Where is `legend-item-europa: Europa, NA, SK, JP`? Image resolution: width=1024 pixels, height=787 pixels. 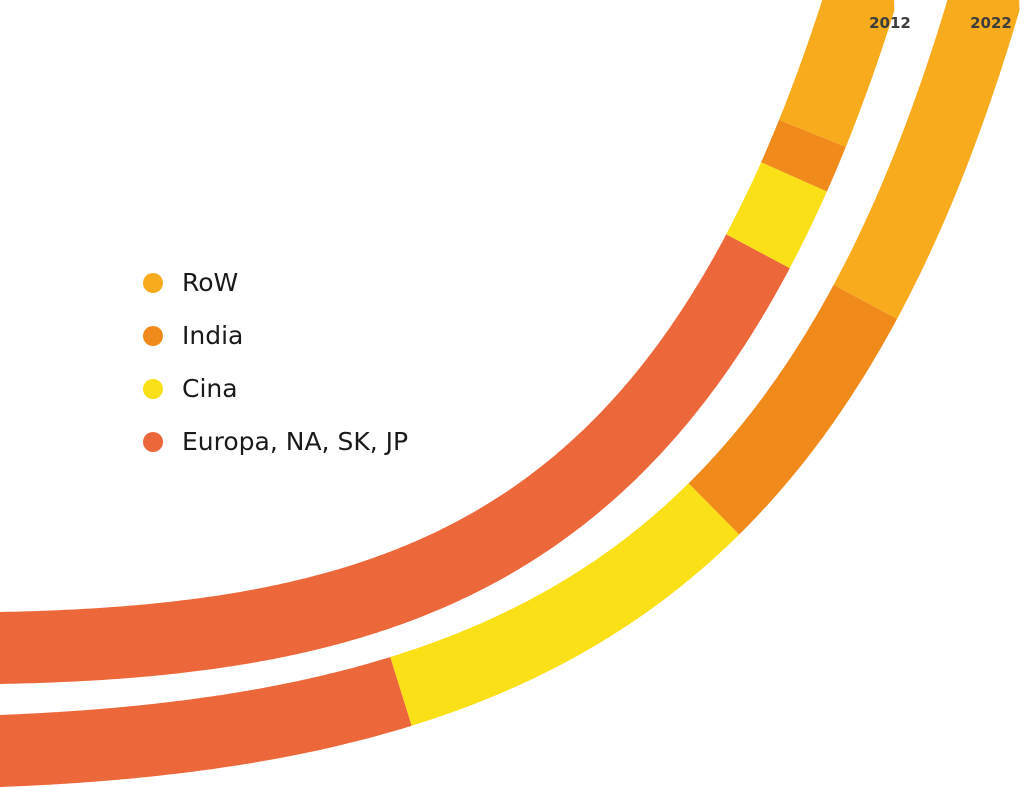
legend-item-europa: Europa, NA, SK, JP is located at coordinates (275, 441).